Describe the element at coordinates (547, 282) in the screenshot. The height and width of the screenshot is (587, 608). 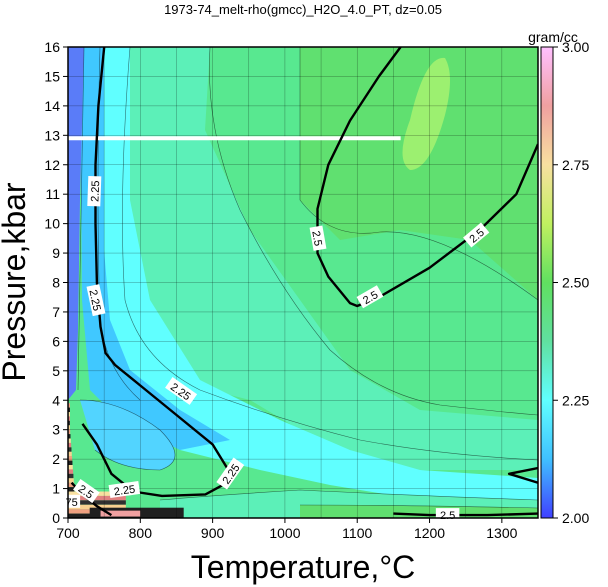
I see `colorbar-scale` at that location.